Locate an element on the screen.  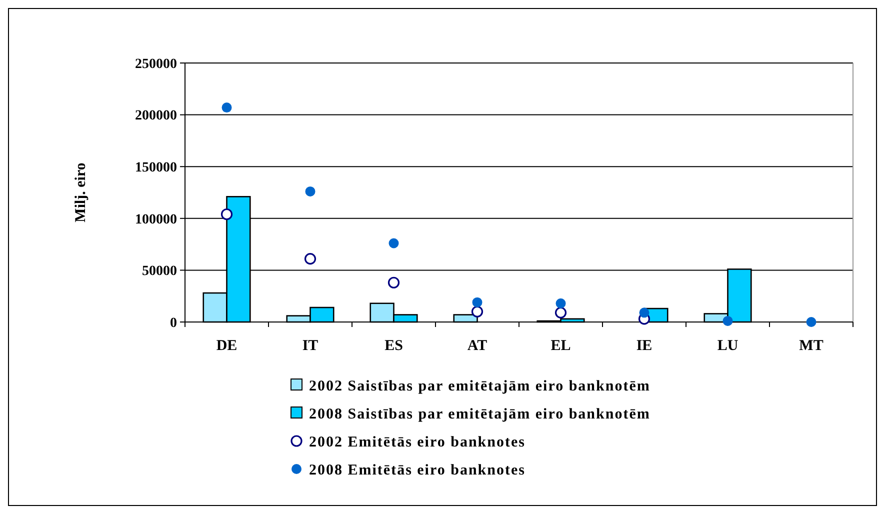
x-tick-label: DE is located at coordinates (227, 346).